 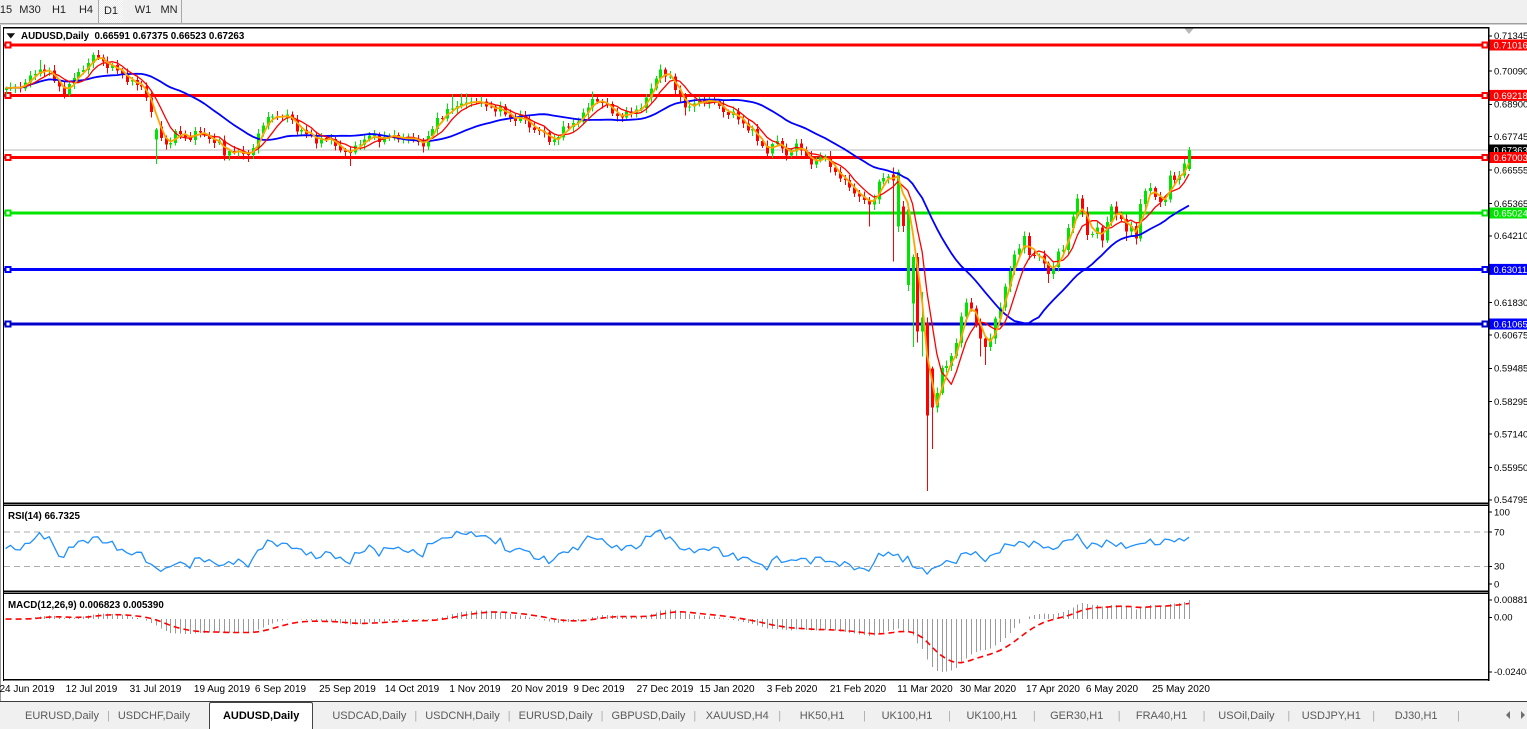 I want to click on svg-text: 0.61830, so click(x=1510, y=303).